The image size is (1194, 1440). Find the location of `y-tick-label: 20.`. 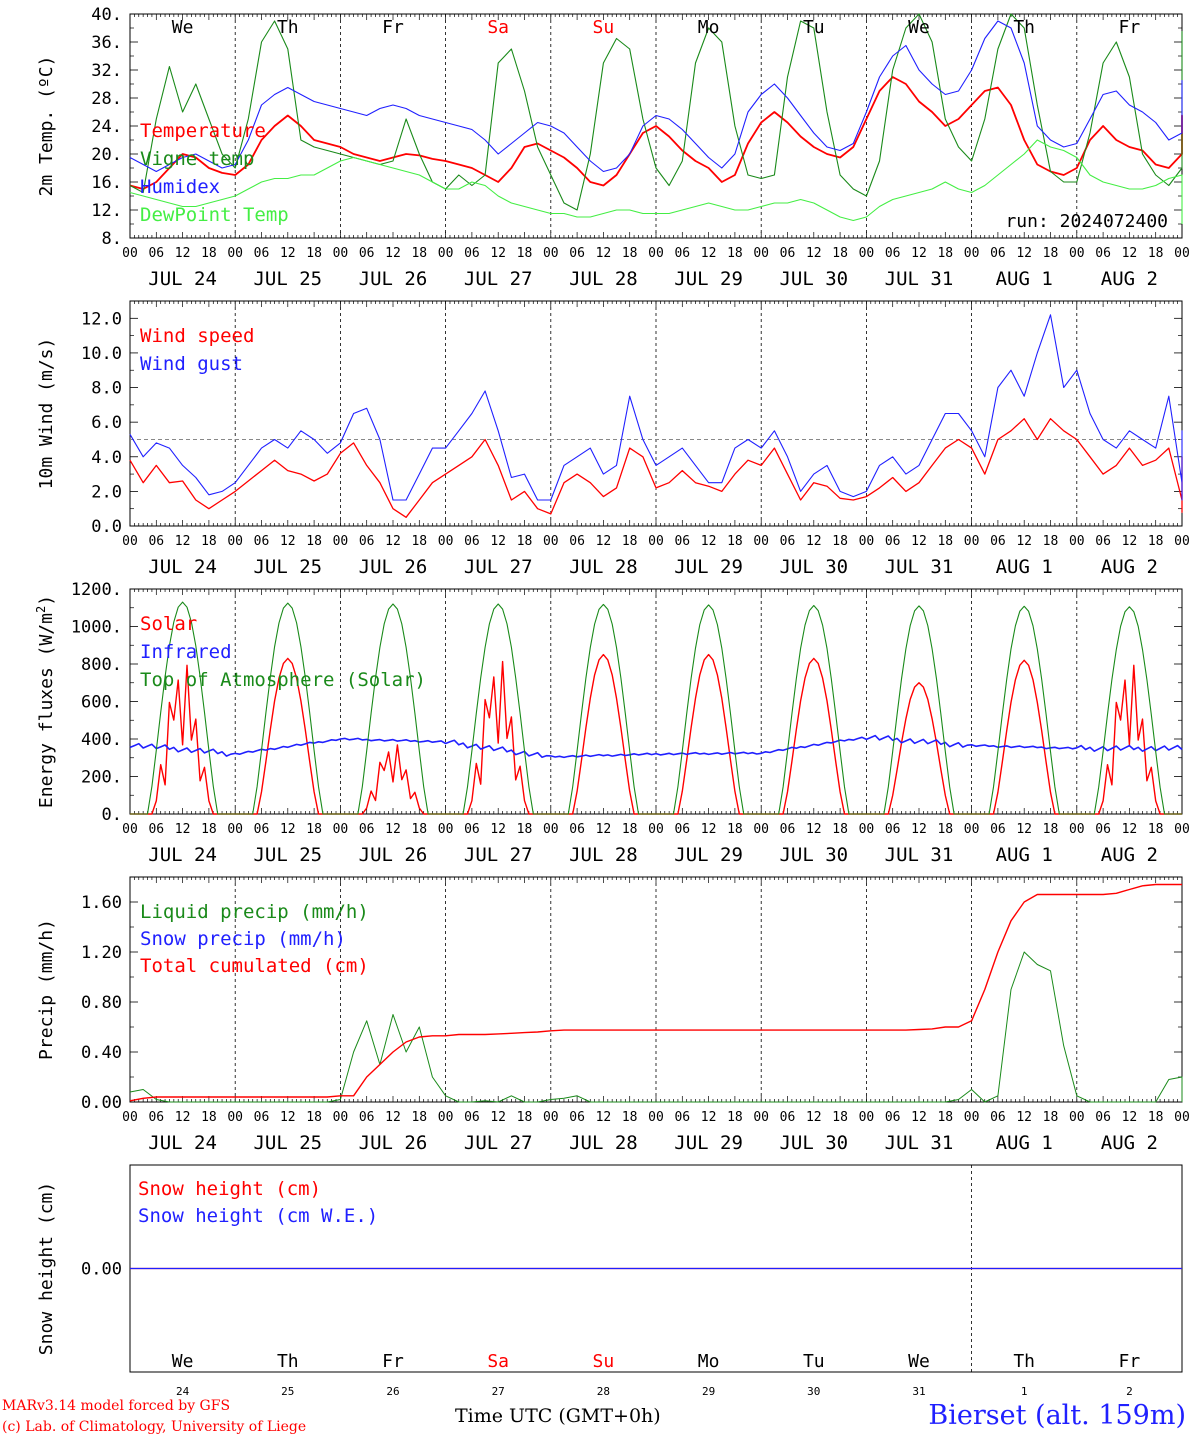

y-tick-label: 20. is located at coordinates (106, 155).